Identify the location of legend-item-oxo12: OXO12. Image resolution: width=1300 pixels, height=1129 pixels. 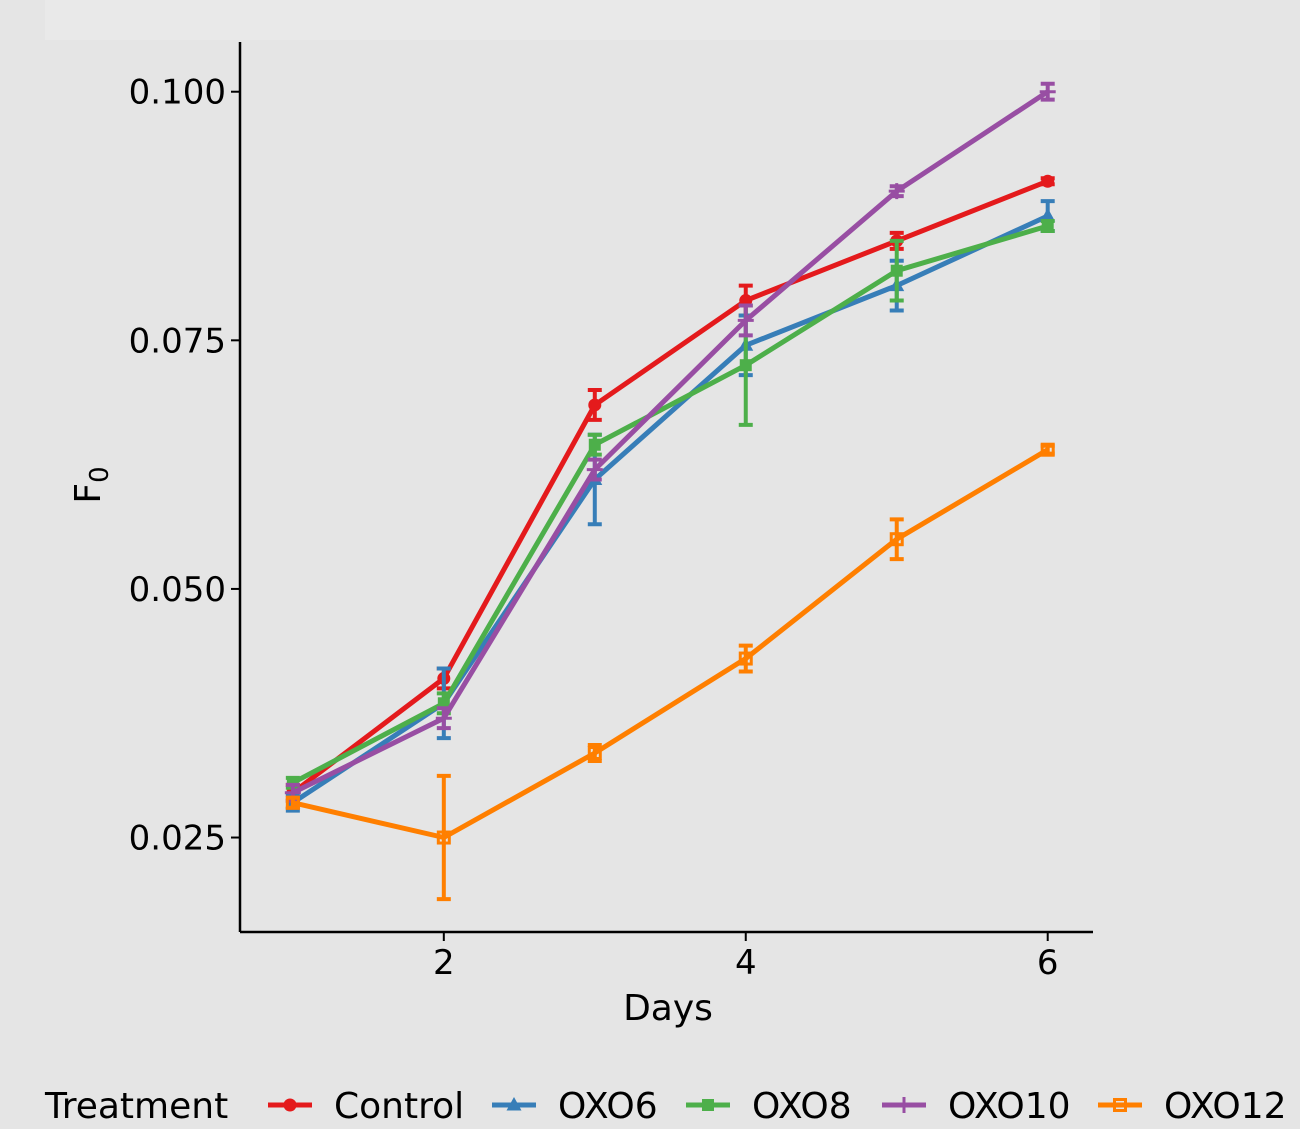
(1192, 1106).